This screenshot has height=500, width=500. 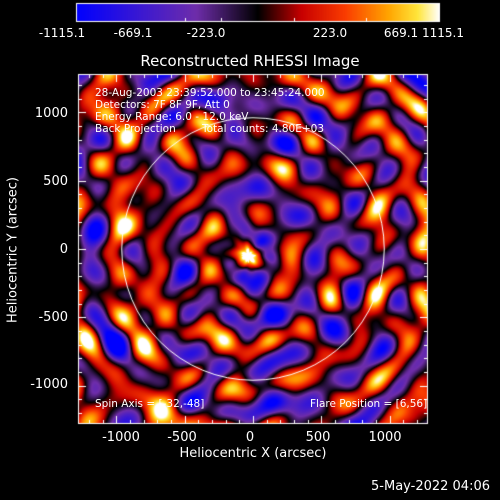 I want to click on flare-position-annotation: Flare Position = [6,56], so click(x=369, y=404).